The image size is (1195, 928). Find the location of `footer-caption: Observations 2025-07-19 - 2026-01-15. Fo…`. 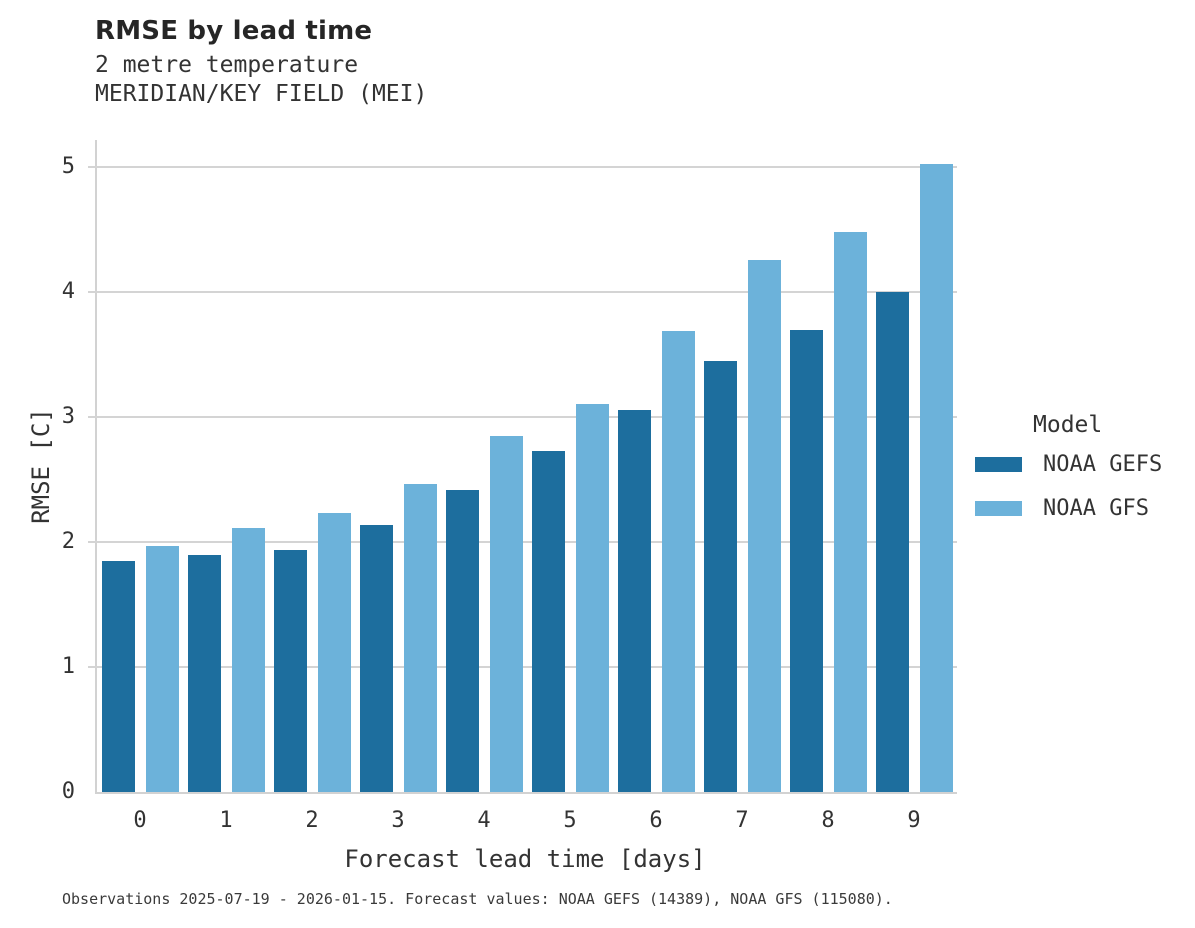

footer-caption: Observations 2025-07-19 - 2026-01-15. Fo… is located at coordinates (477, 899).